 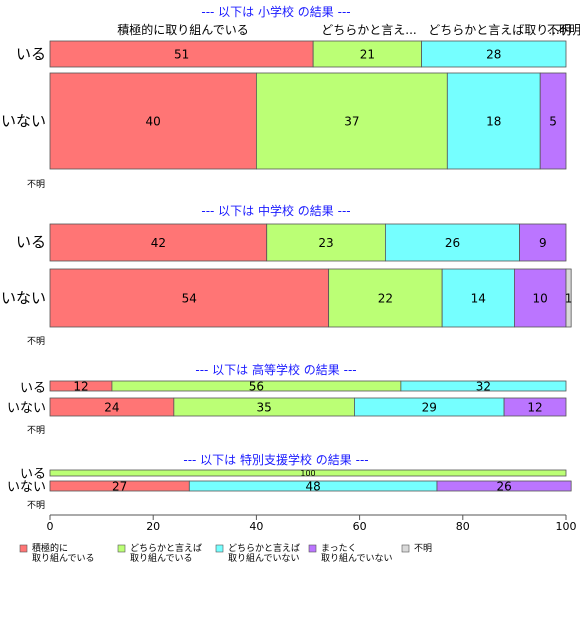 I want to click on data-label: 48, so click(x=313, y=487).